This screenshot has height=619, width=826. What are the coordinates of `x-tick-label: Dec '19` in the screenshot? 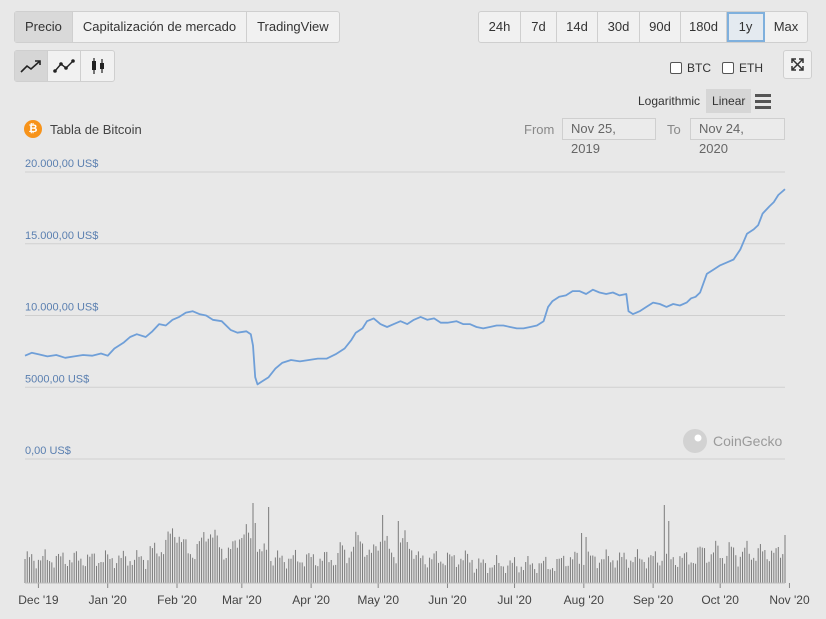 It's located at (38, 600).